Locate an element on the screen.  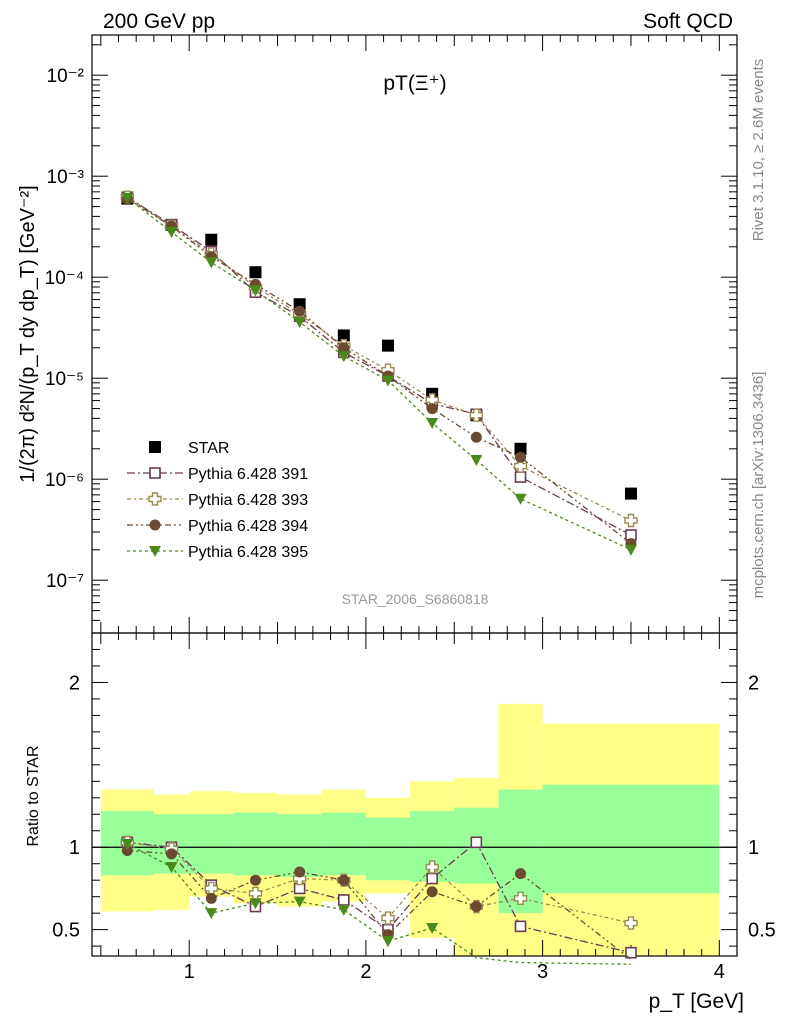
x-tick-labels: 1 2 3 4 is located at coordinates (454, 972).